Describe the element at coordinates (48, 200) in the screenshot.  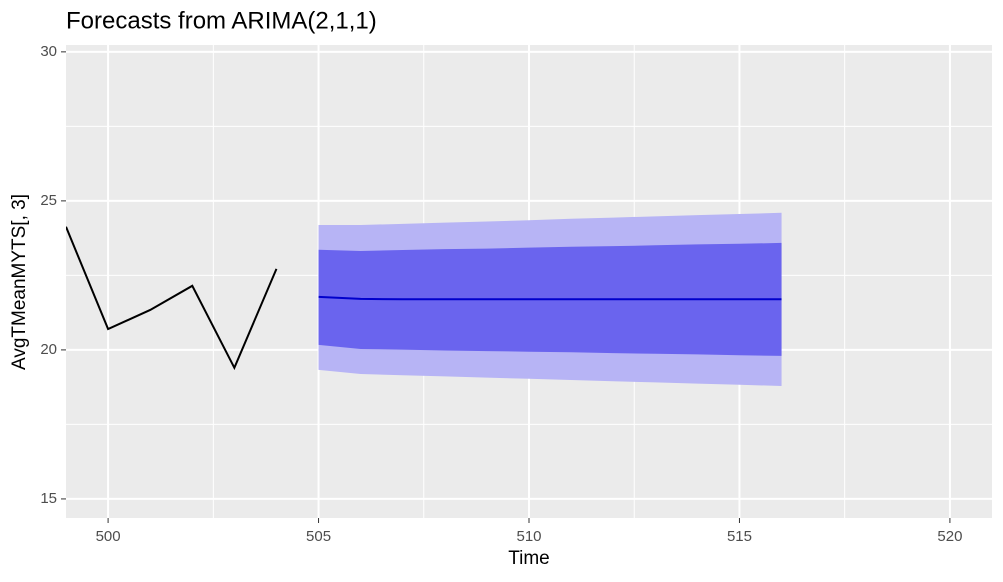
I see `y-tick-label: 25` at that location.